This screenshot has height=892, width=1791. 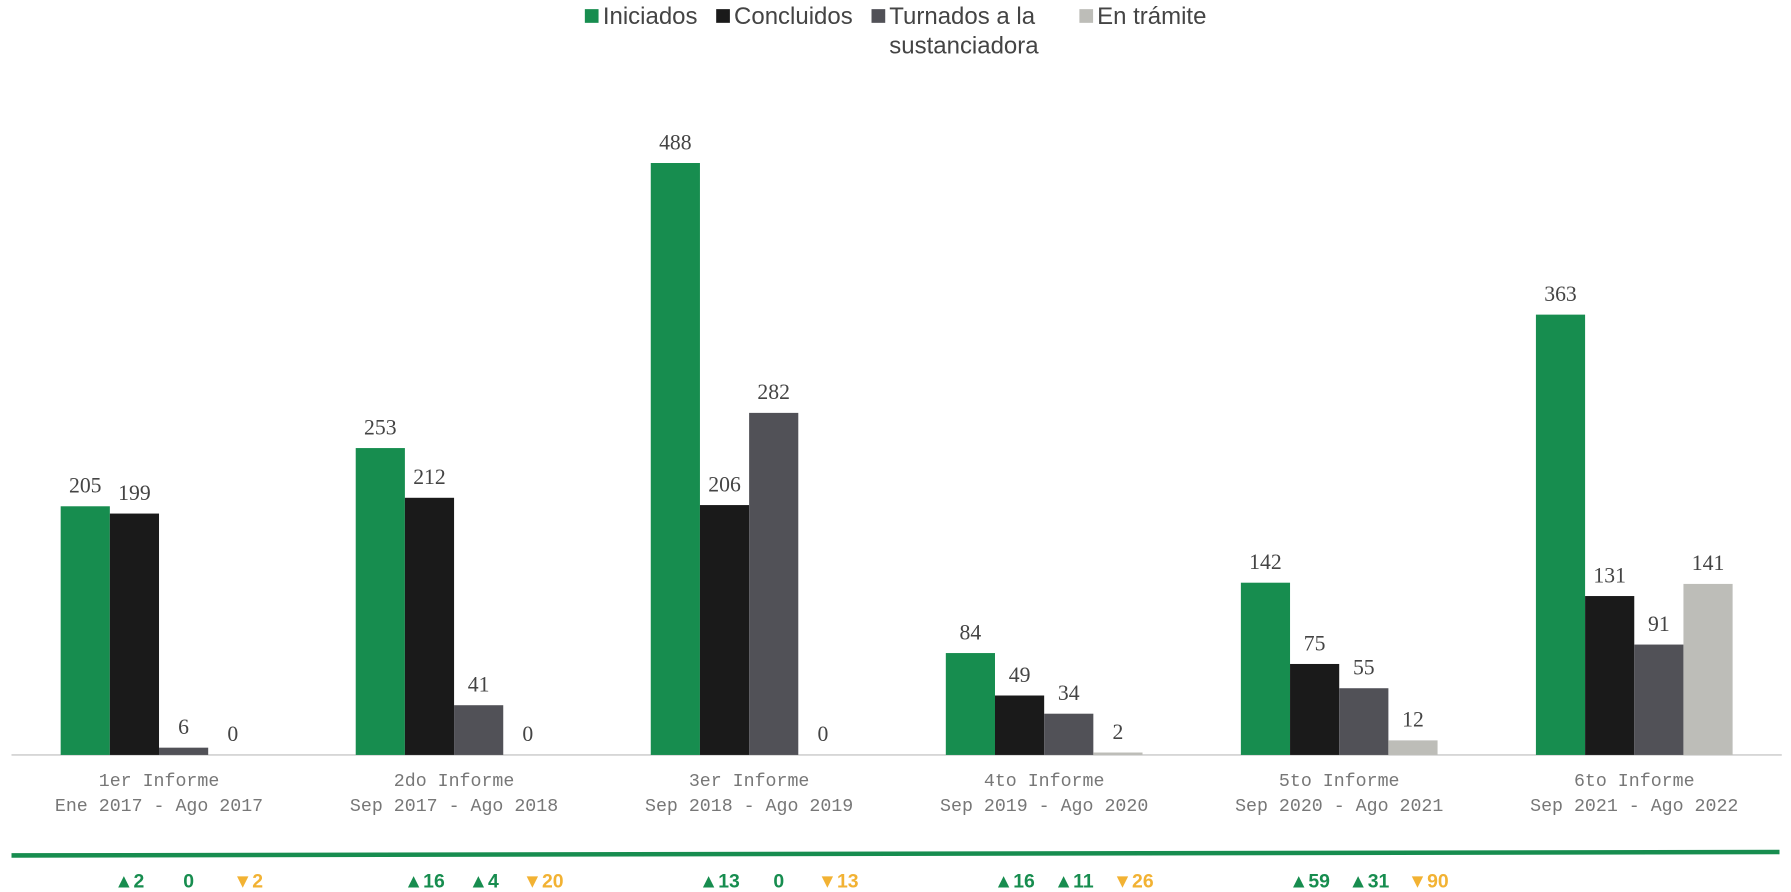 I want to click on value-label: 91, so click(x=1659, y=624).